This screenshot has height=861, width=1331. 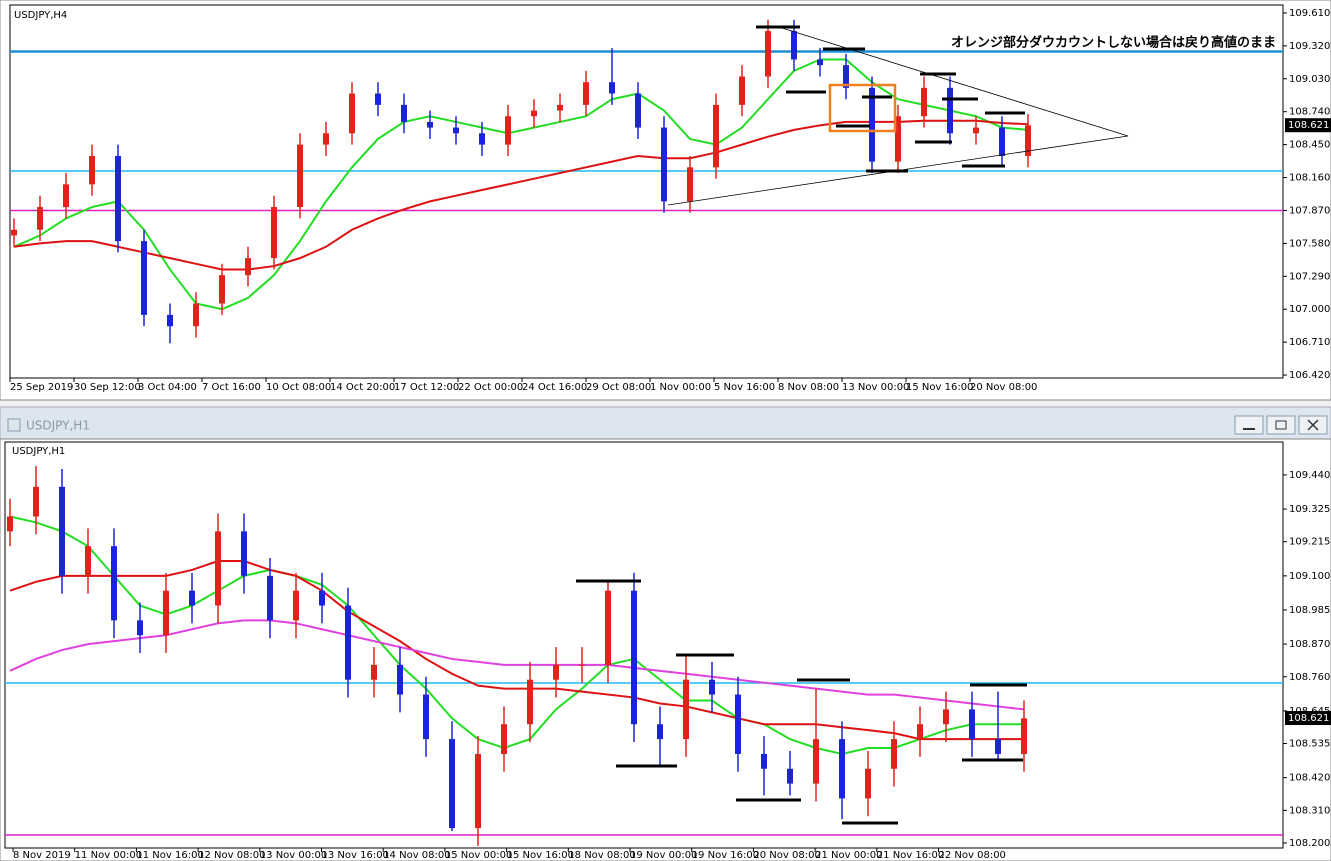 What do you see at coordinates (1309, 610) in the screenshot?
I see `y-tick-label: 108.985` at bounding box center [1309, 610].